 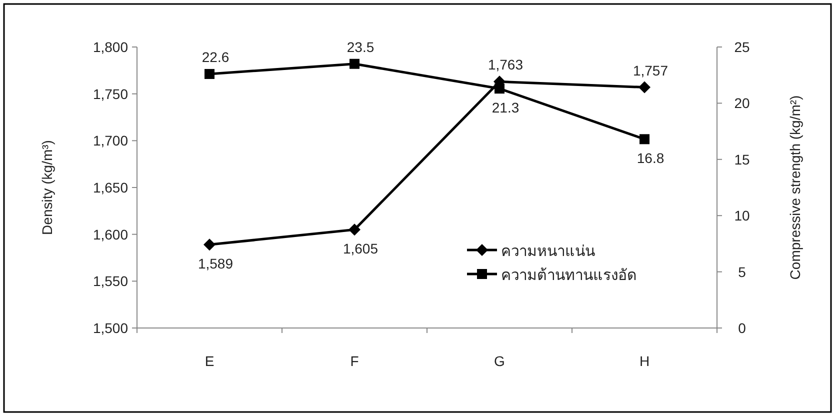 I want to click on y-tick-label: 1,500, so click(x=110, y=328).